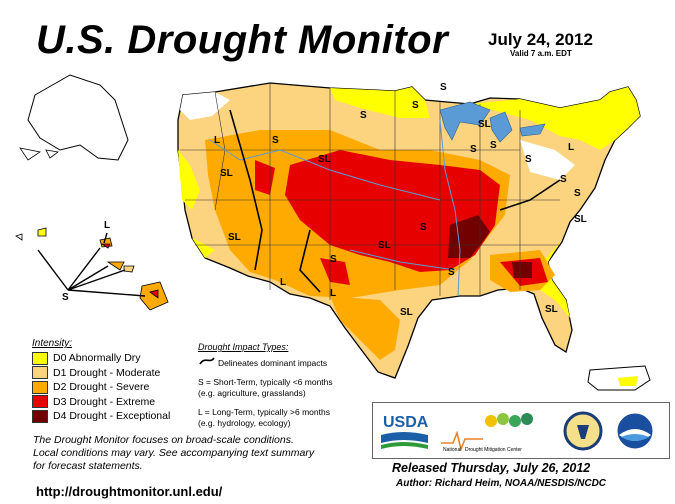 The width and height of the screenshot is (675, 504). Describe the element at coordinates (333, 259) in the screenshot. I see `impact-label-s-10: S` at that location.